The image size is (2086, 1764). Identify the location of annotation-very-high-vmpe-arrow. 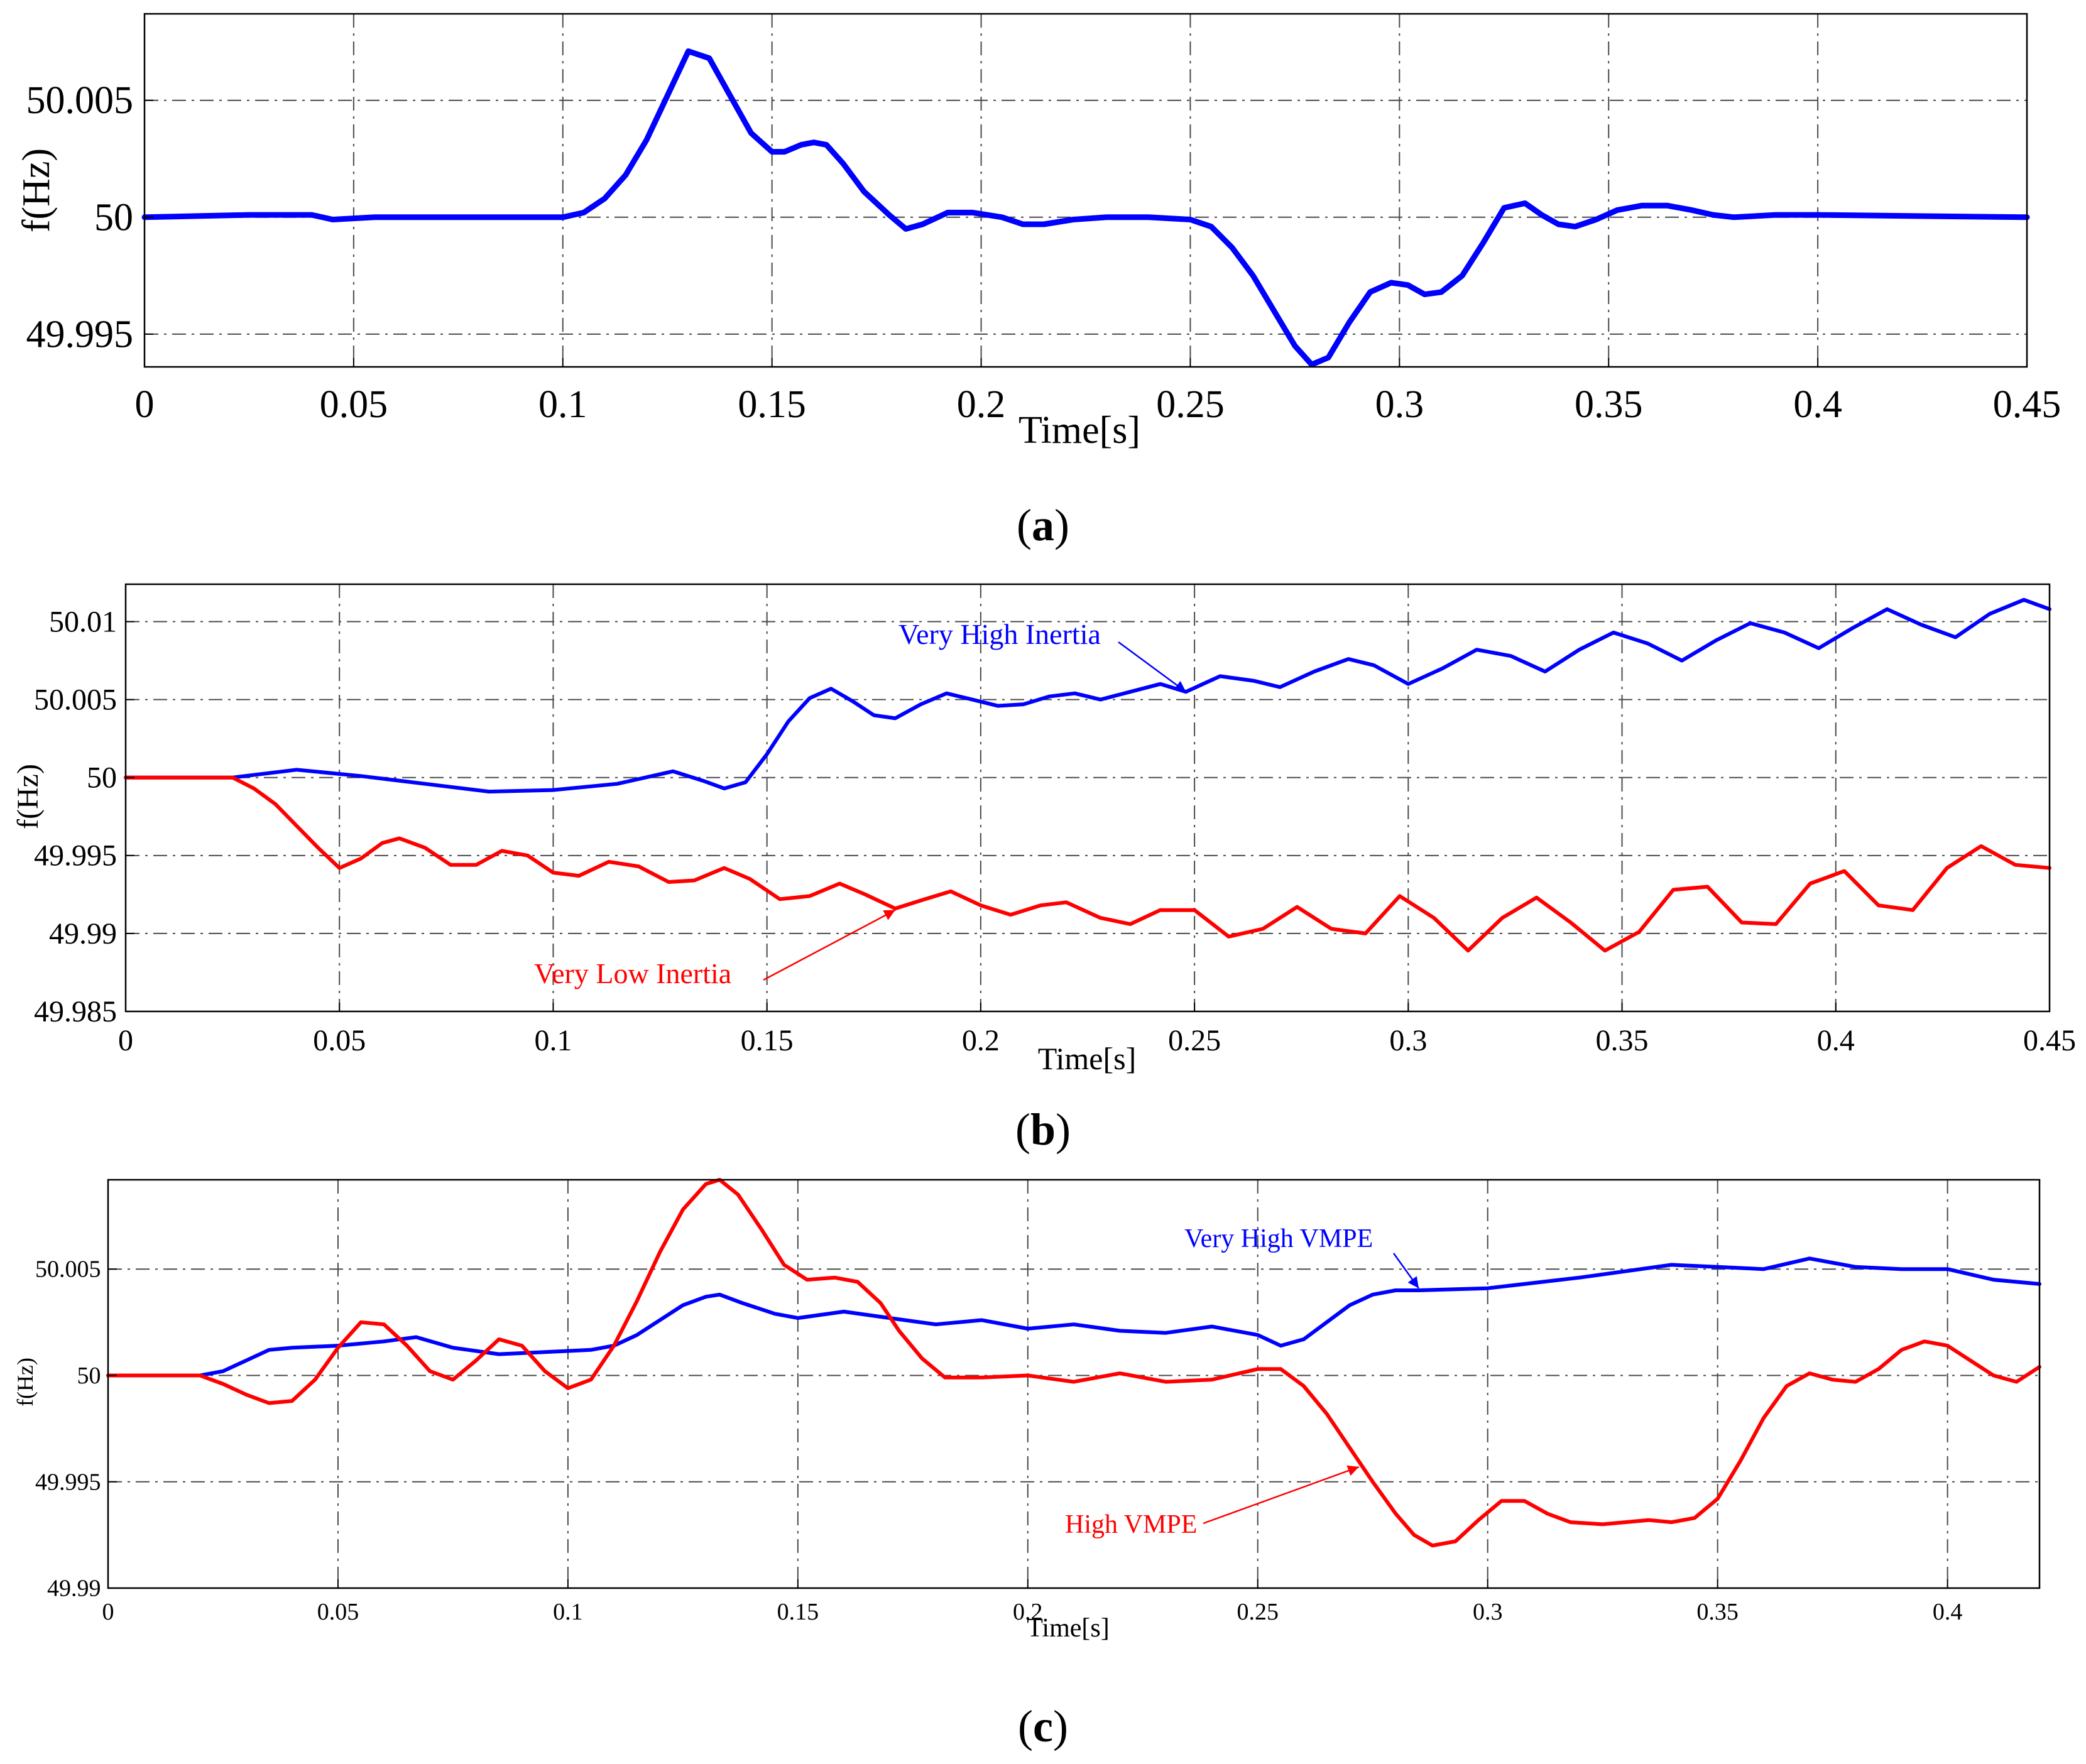
(1405, 1271).